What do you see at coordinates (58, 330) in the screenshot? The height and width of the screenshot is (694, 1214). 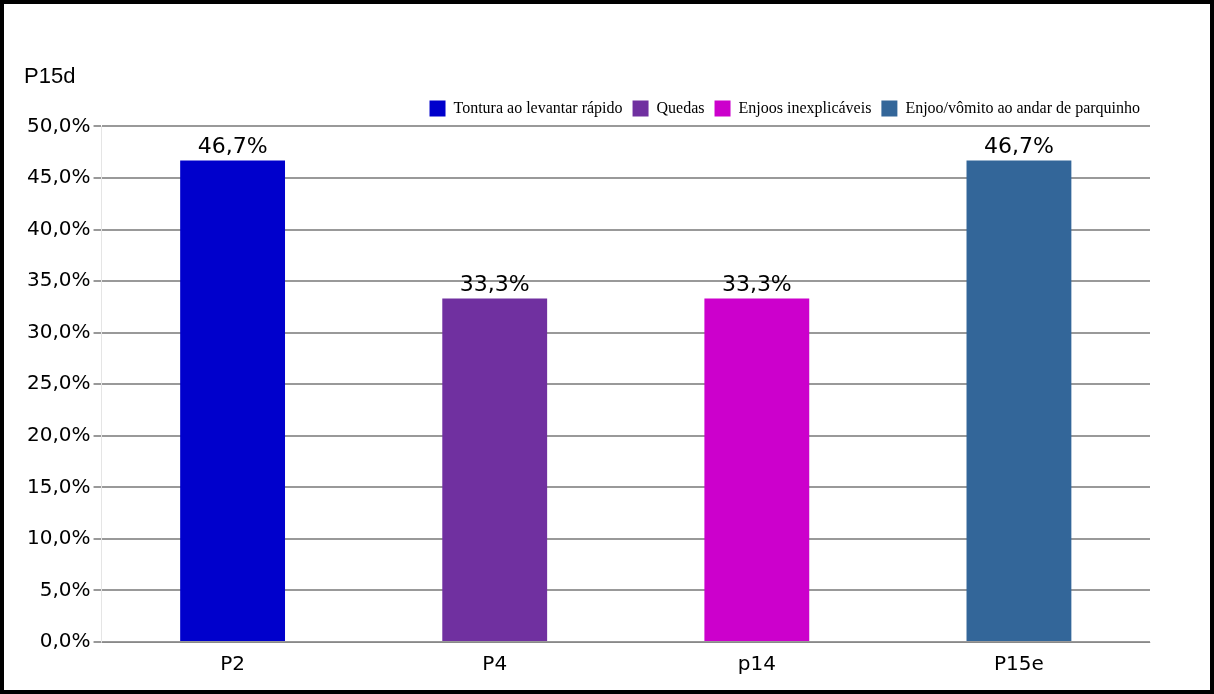 I see `y-tick-label: 30,0%` at bounding box center [58, 330].